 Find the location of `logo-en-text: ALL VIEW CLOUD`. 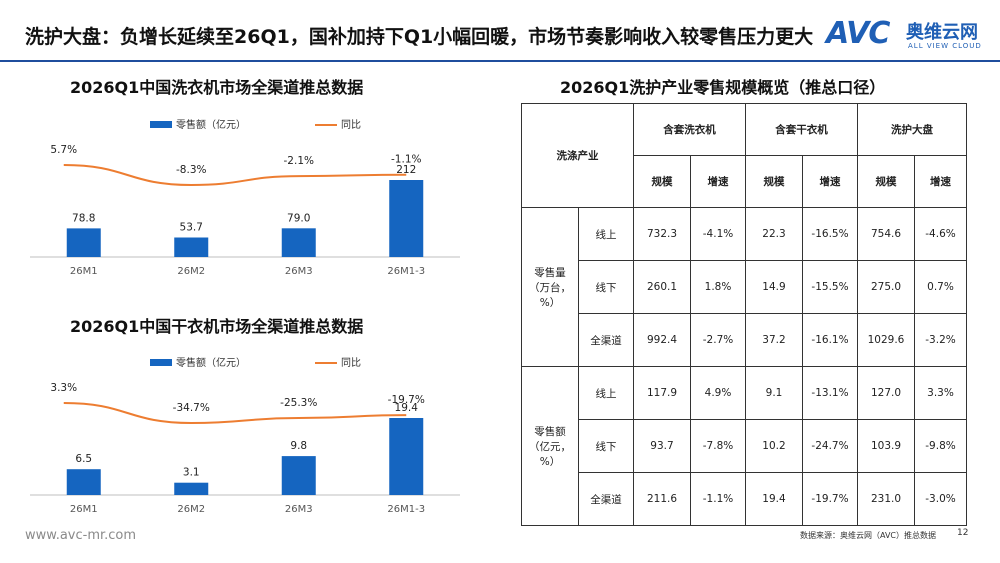

logo-en-text: ALL VIEW CLOUD is located at coordinates (945, 46).